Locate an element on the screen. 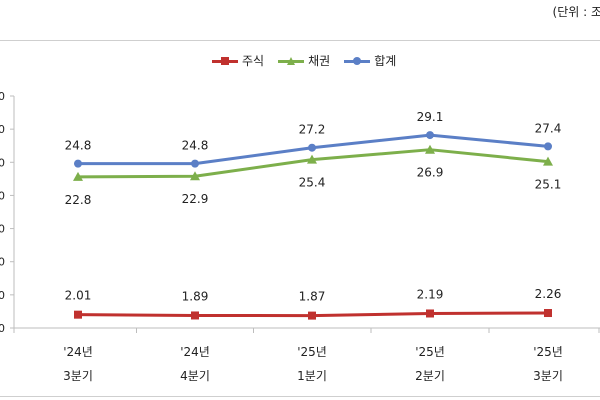 This screenshot has height=400, width=600. data-label: 2.19 is located at coordinates (430, 294).